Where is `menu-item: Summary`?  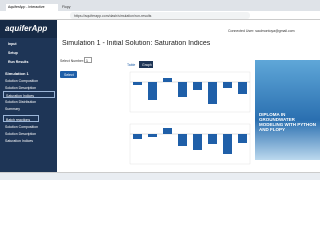
menu-item: Summary is located at coordinates (12, 109).